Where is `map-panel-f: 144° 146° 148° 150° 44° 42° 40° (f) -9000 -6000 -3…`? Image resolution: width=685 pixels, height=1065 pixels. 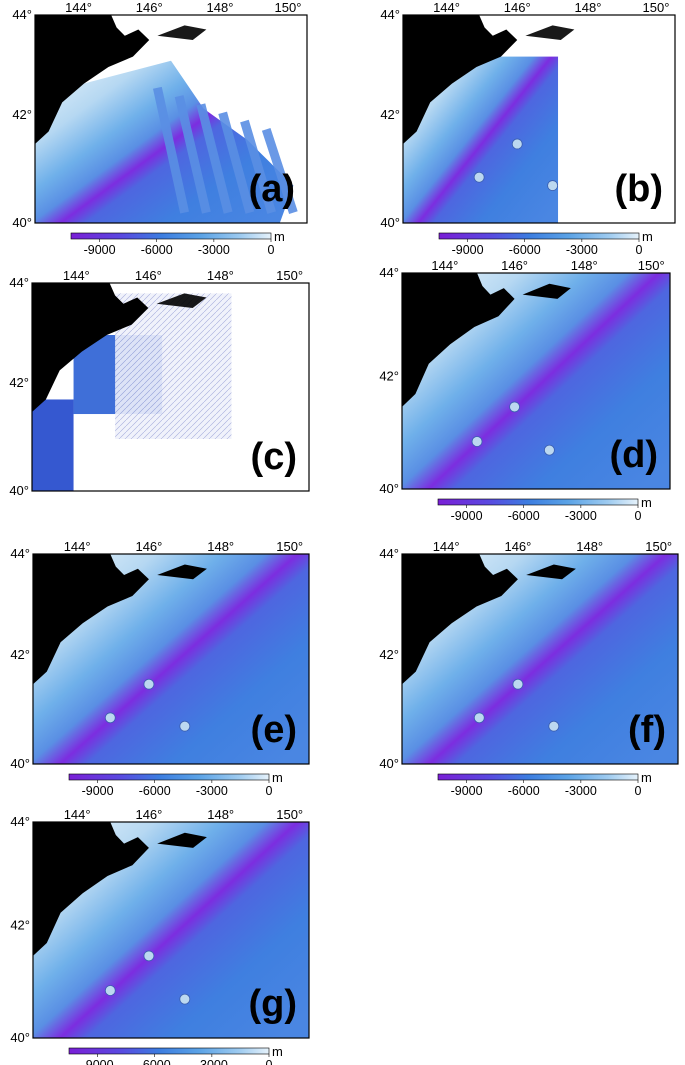
map-panel-f: 144° 146° 148° 150° 44° 42° 40° (f) -9000 -6000 -3… is located at coordinates (529, 668).